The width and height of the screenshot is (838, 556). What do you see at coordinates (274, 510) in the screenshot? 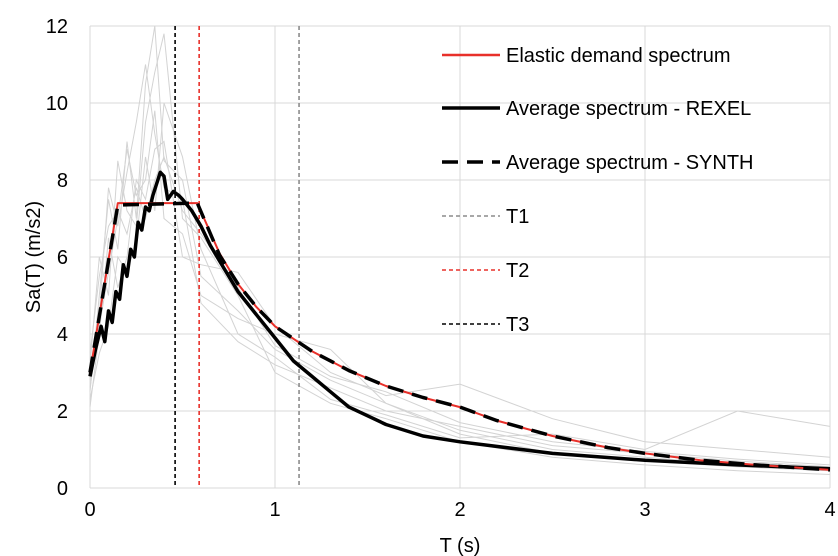
I see `x-tick-label: 1` at bounding box center [274, 510].